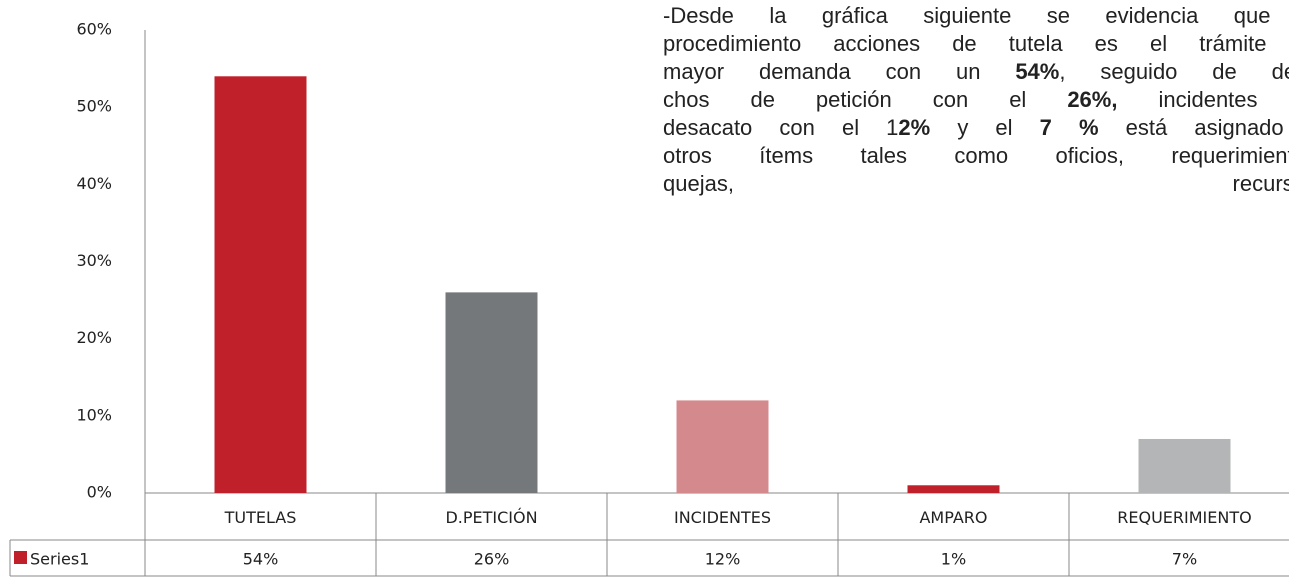  What do you see at coordinates (781, 127) in the screenshot?
I see `text-run: desacato con el 1` at bounding box center [781, 127].